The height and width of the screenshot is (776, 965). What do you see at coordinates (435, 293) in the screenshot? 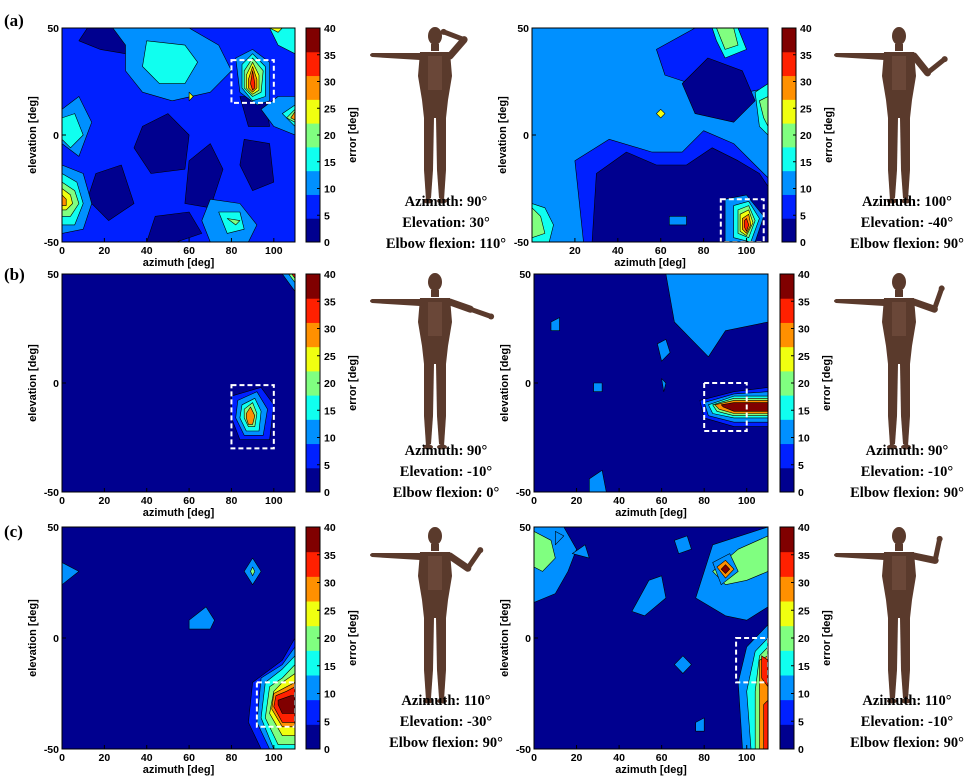
I see `figure-neck` at bounding box center [435, 293].